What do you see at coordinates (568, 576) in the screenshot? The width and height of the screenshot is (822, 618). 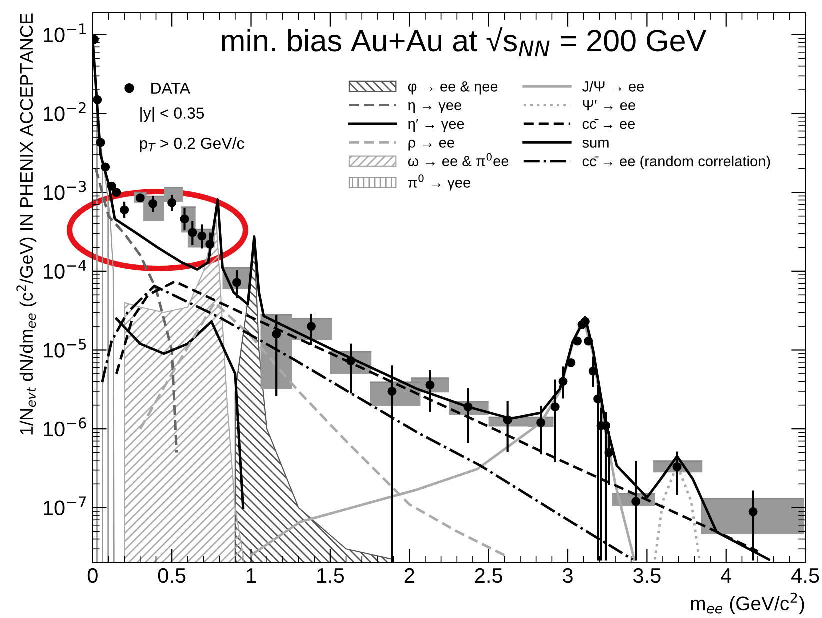 I see `x-tick-label: 3` at bounding box center [568, 576].